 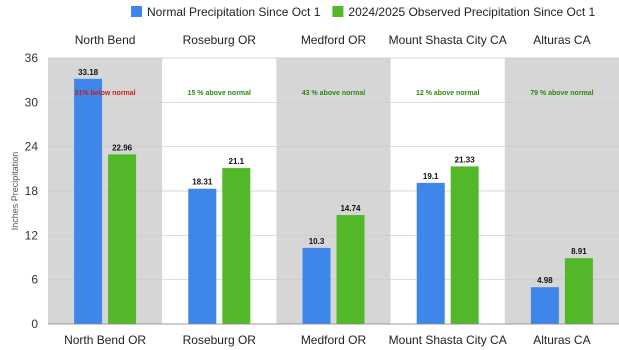 I want to click on y-axis-label: Inches Precipitation, so click(x=15, y=191).